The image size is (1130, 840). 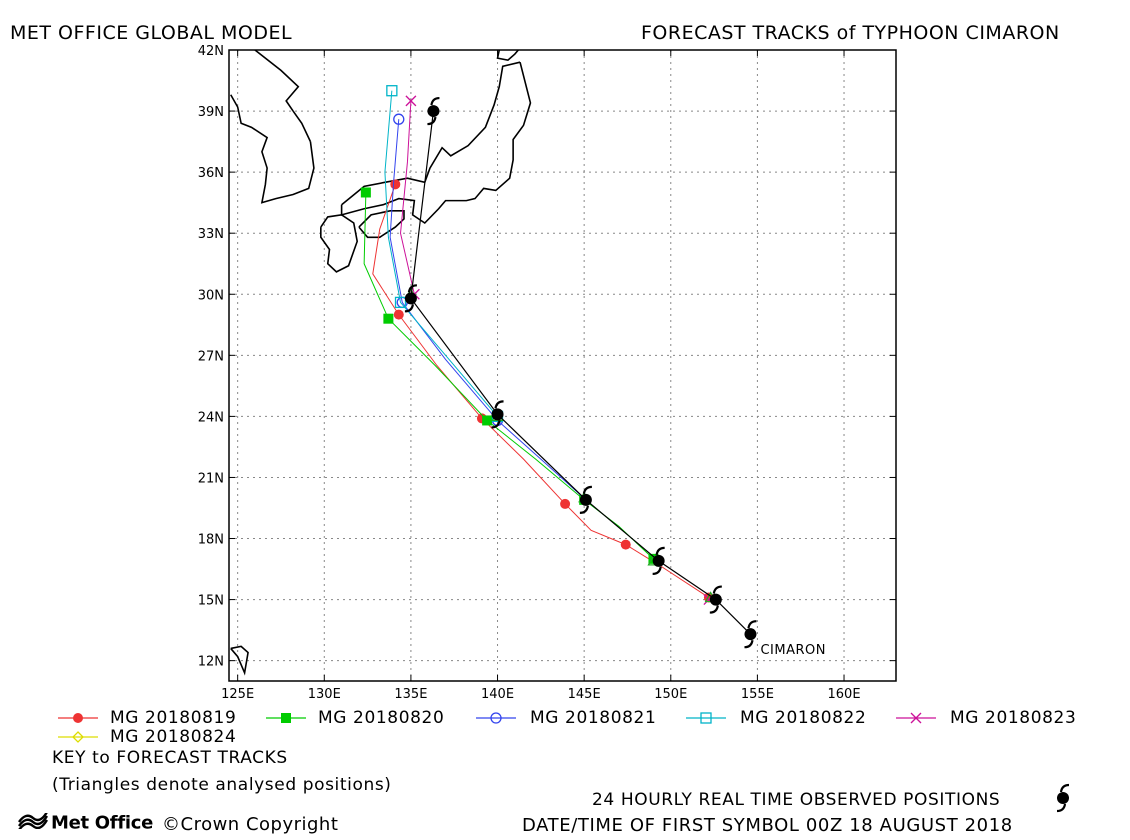 I want to click on y-tick-label: 15N, so click(x=211, y=601).